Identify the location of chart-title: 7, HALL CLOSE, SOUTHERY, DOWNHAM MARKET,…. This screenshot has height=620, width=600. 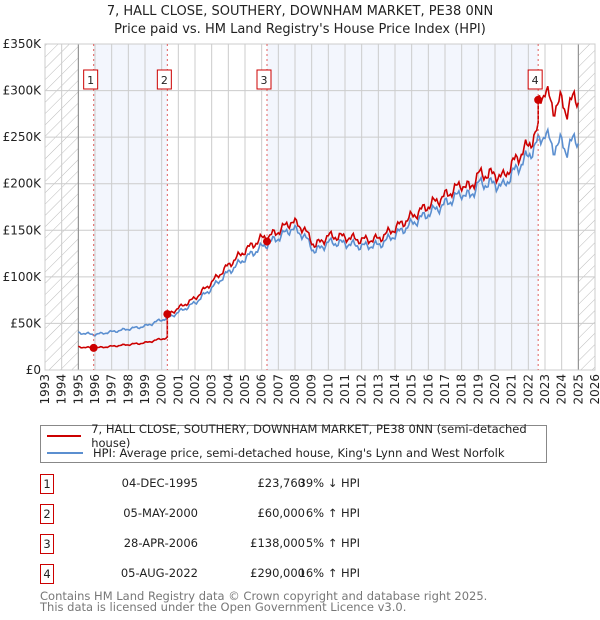
(300, 11).